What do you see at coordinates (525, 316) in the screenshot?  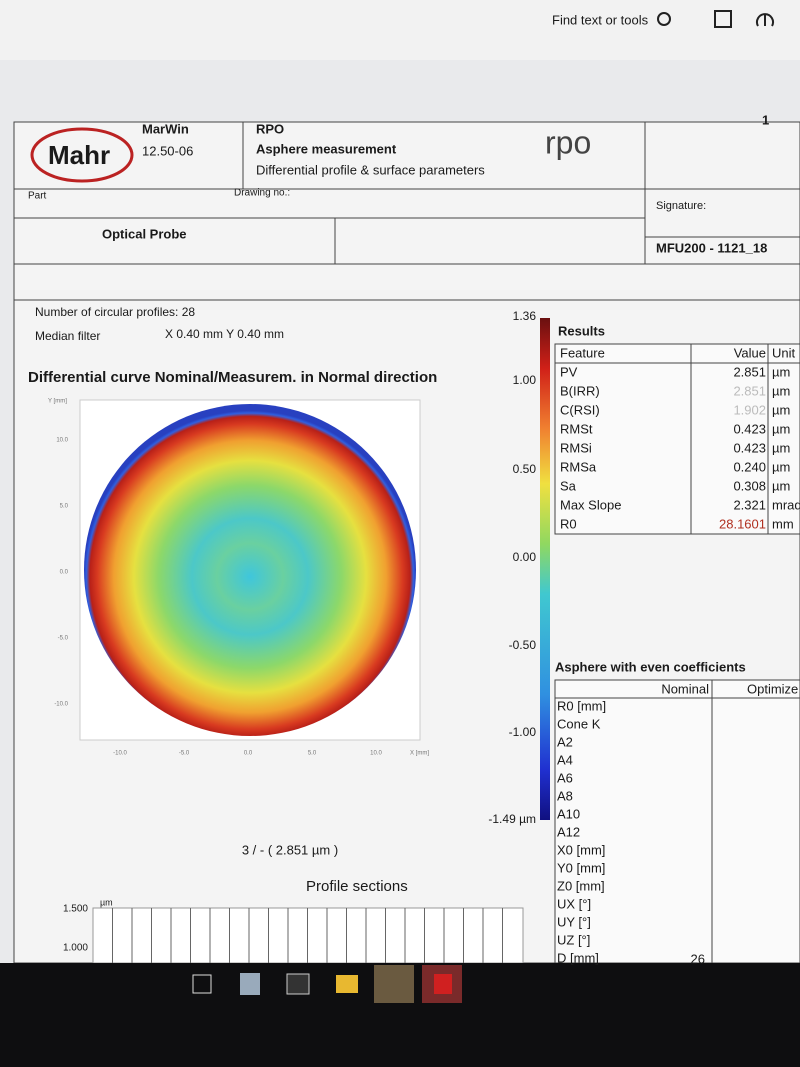 I see `color-bar-label: 1.36` at bounding box center [525, 316].